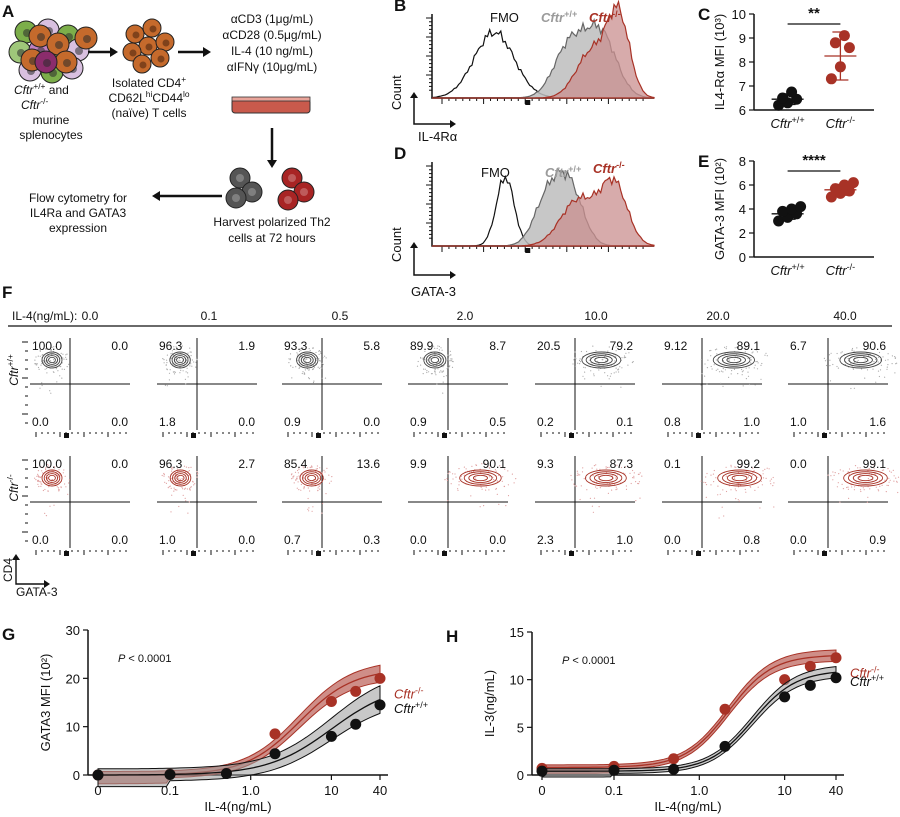 The image size is (900, 817). What do you see at coordinates (875, 346) in the screenshot?
I see `quadrant-top-right: 90.6` at bounding box center [875, 346].